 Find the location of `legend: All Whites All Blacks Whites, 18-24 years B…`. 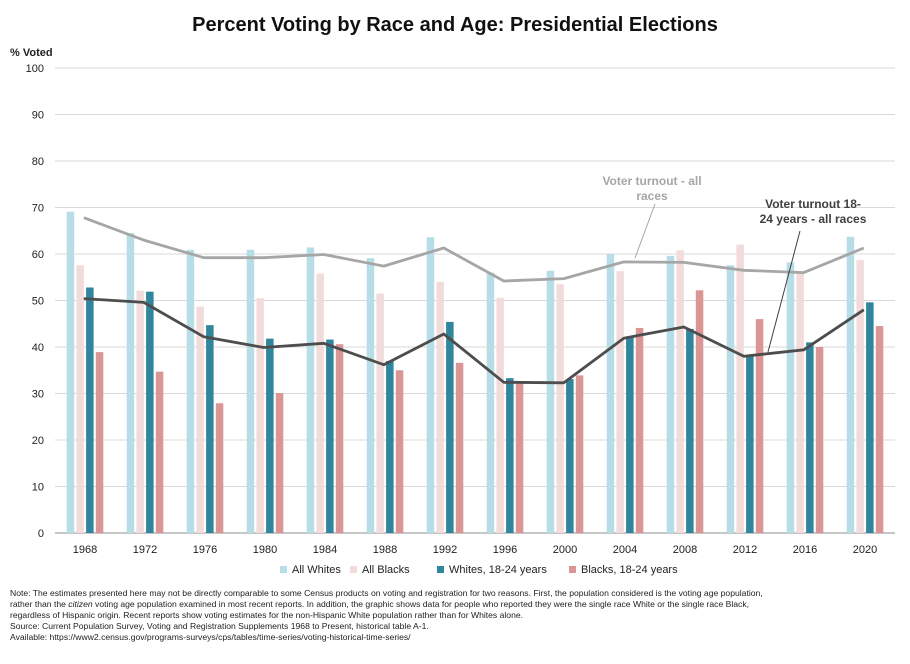

legend: All Whites All Blacks Whites, 18-24 years B… is located at coordinates (479, 570).